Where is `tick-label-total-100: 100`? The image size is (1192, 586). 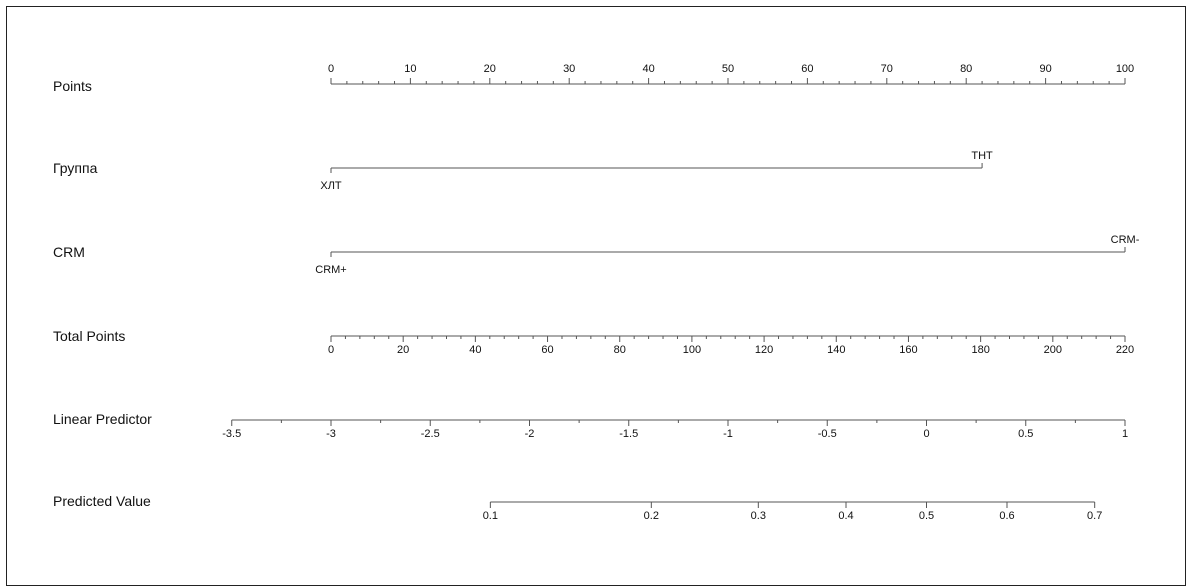 tick-label-total-100: 100 is located at coordinates (692, 350).